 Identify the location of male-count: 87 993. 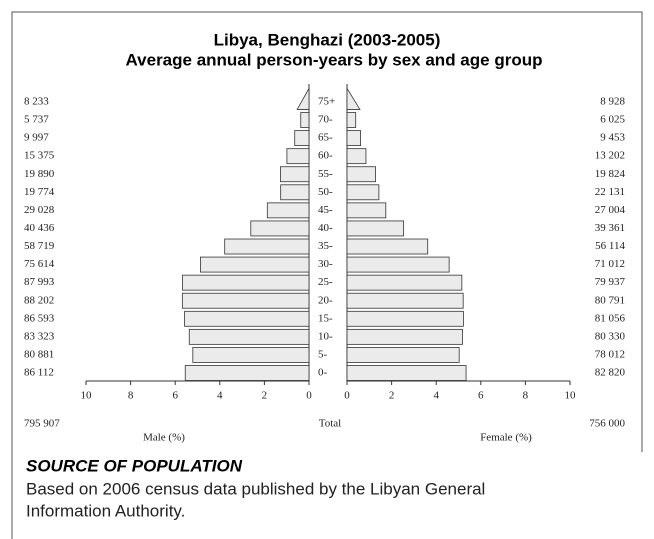
(39, 282).